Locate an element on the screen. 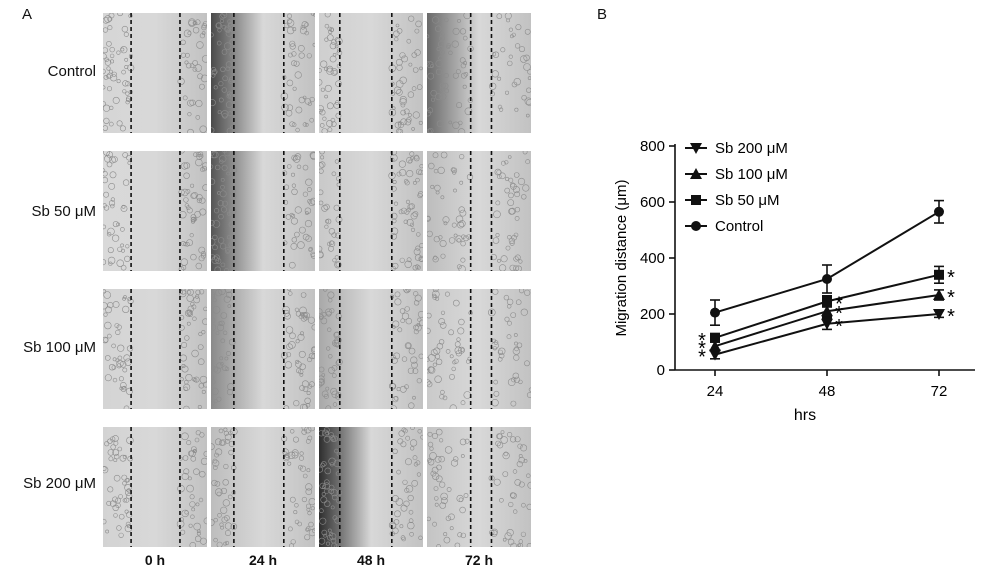 The height and width of the screenshot is (575, 1006). y-tick-label: 400 is located at coordinates (652, 258).